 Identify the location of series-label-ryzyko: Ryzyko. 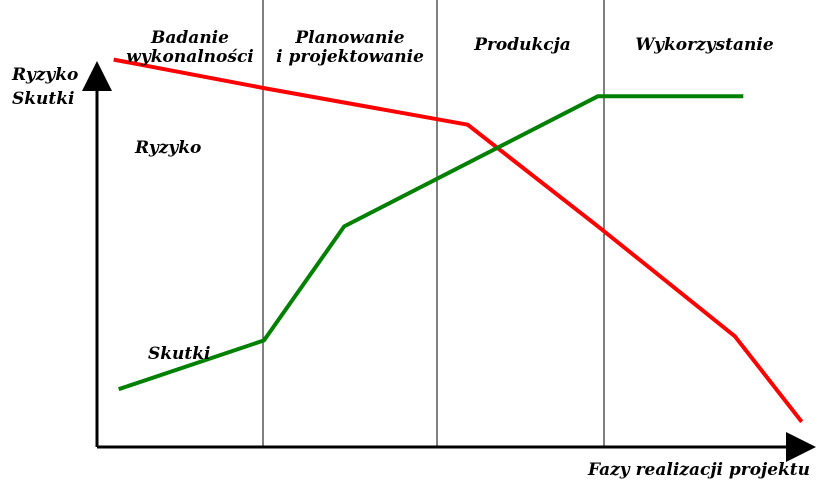
(167, 148).